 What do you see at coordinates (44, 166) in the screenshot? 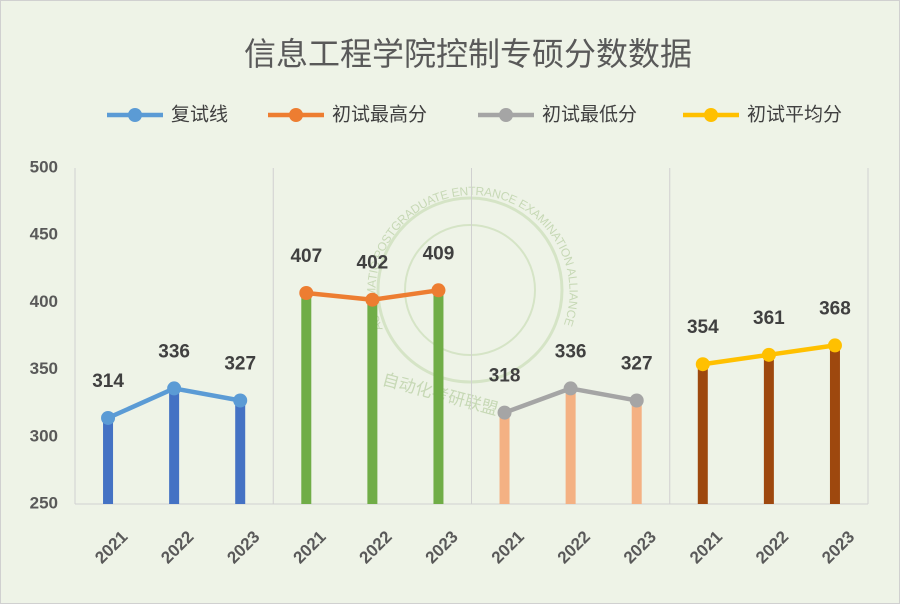
I see `y-tick-label: 500` at bounding box center [44, 166].